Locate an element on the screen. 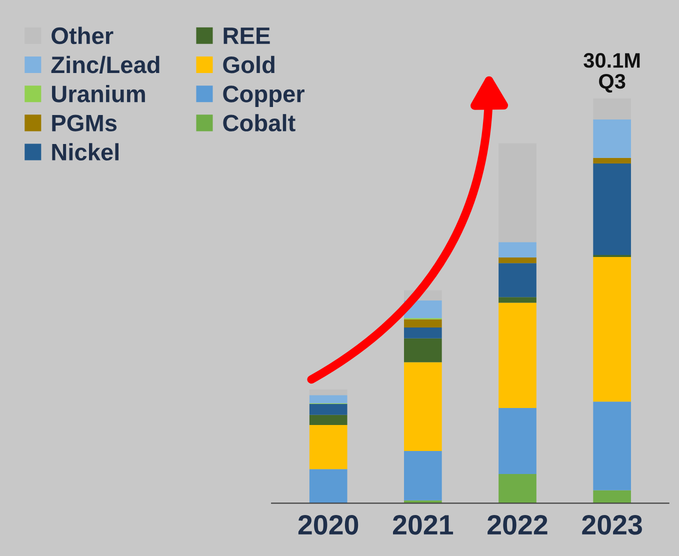 This screenshot has height=556, width=679. legend-label: Cobalt is located at coordinates (259, 123).